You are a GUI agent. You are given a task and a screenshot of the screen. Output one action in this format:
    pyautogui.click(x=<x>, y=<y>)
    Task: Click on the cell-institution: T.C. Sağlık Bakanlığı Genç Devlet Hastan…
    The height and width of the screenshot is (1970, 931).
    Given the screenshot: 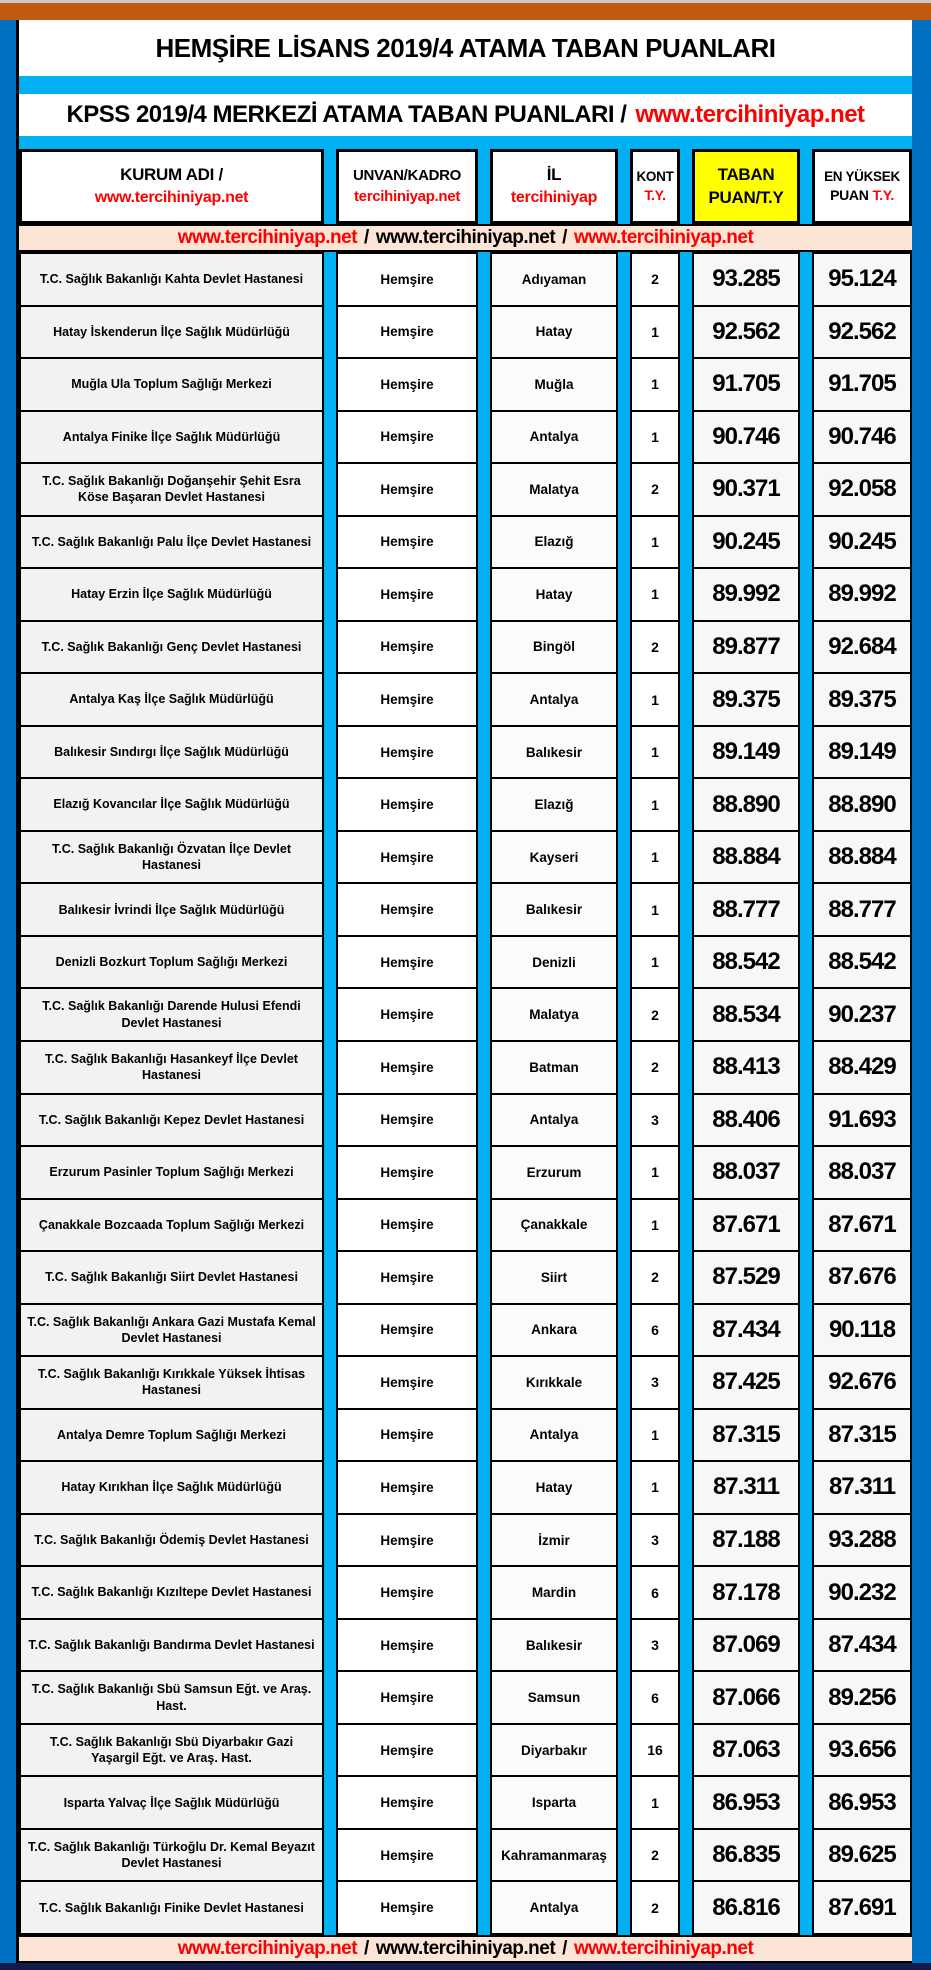 What is the action you would take?
    pyautogui.click(x=171, y=647)
    